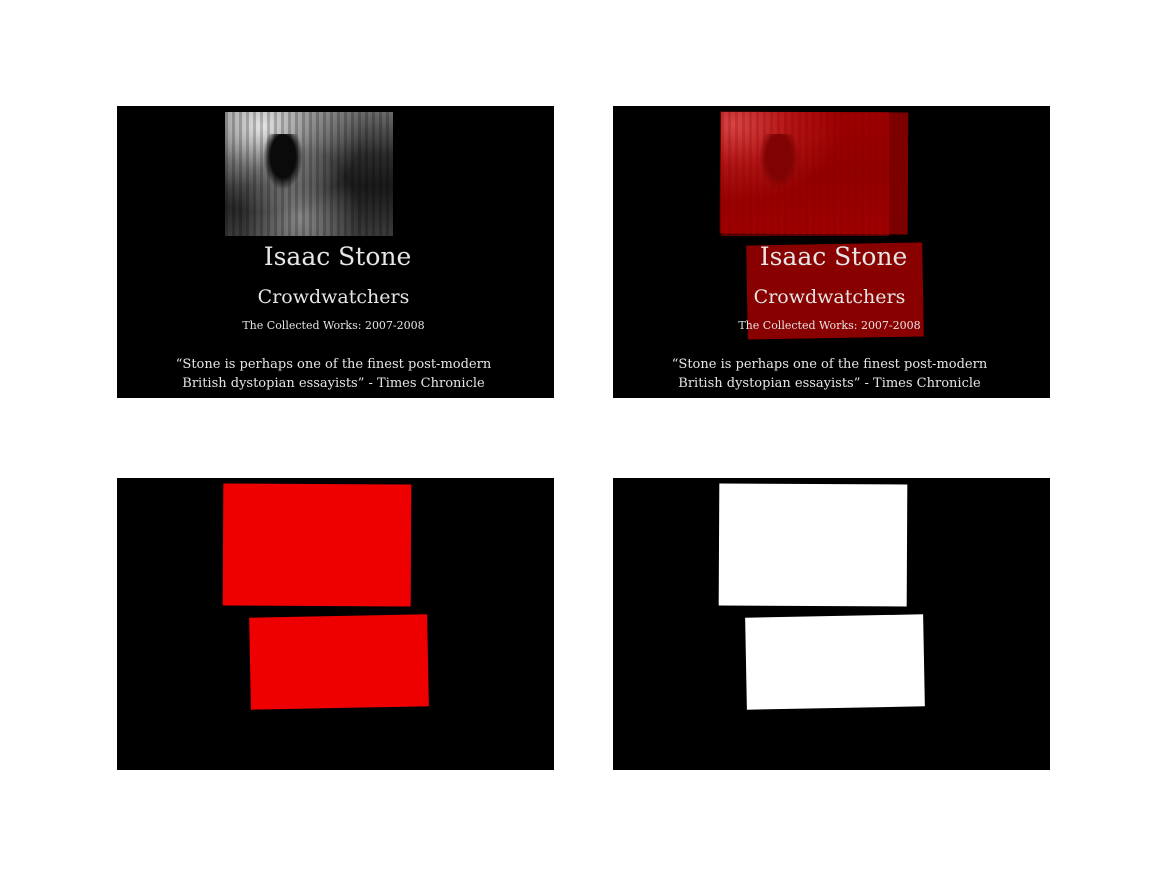  I want to click on photo-region-highlight, so click(814, 173).